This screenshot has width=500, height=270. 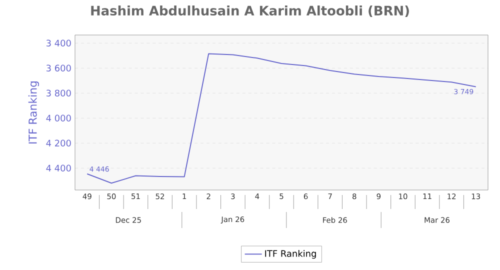 I want to click on chart-title: Hashim Abdulhusain A Karim Altoobli (BRN), so click(x=250, y=12).